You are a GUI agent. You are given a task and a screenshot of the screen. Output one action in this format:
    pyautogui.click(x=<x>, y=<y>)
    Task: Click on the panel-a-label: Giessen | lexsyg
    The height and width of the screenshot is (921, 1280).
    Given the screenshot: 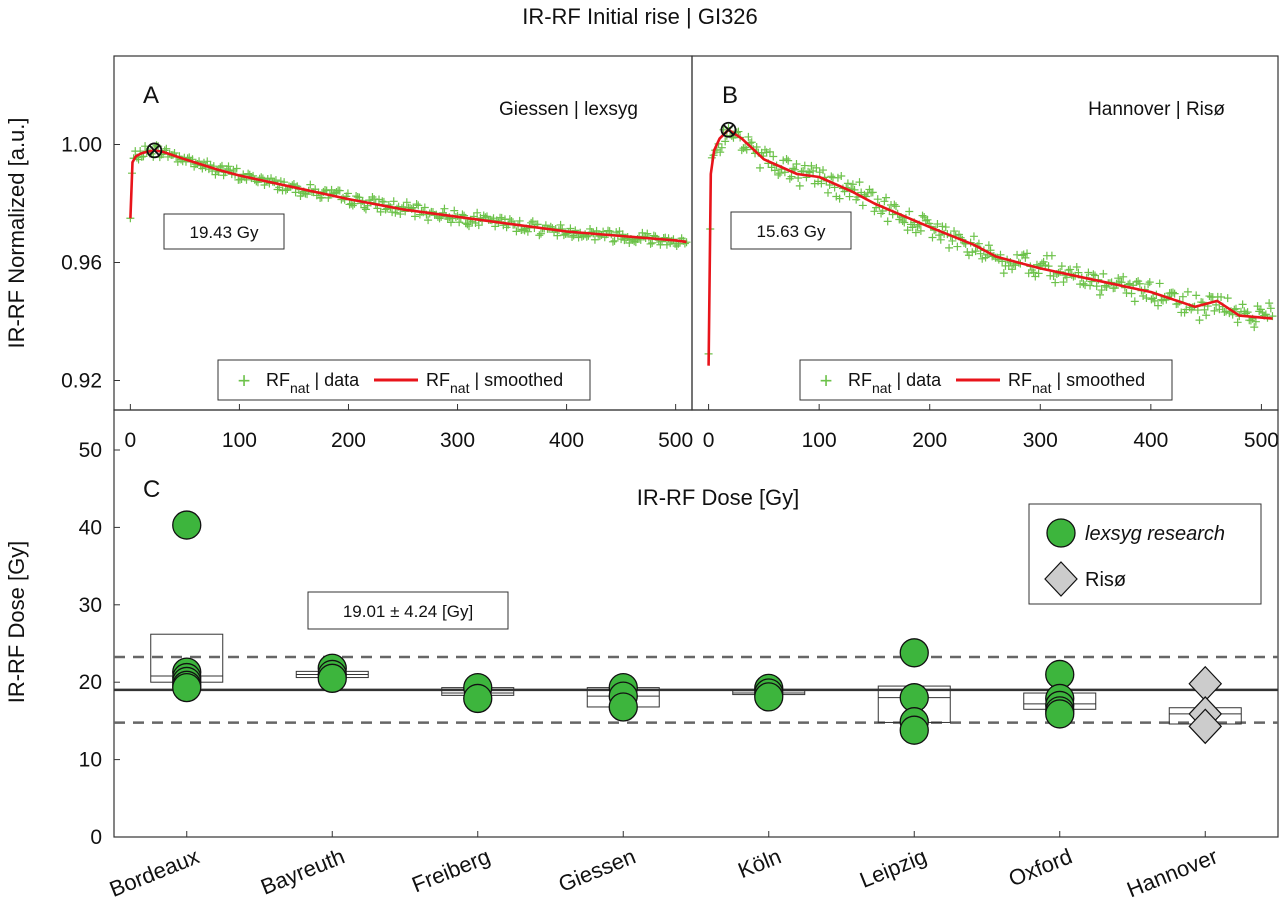 What is the action you would take?
    pyautogui.click(x=568, y=109)
    